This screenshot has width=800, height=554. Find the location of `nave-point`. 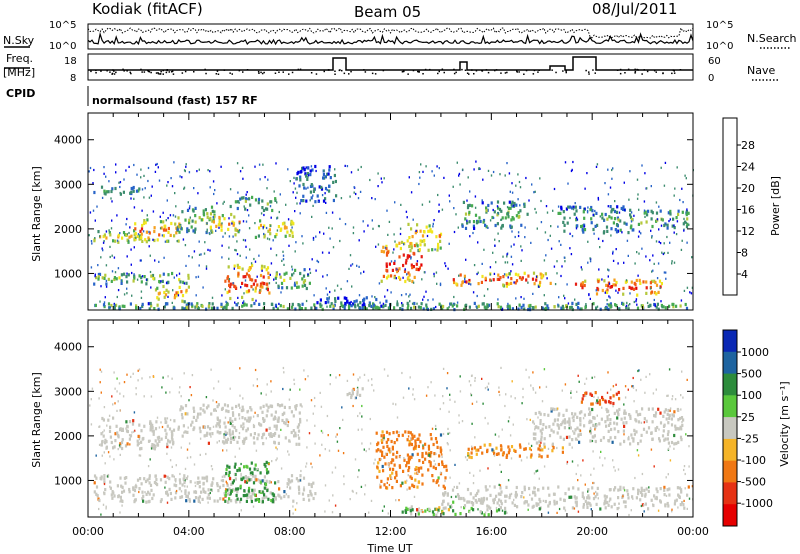

nave-point is located at coordinates (351, 71).